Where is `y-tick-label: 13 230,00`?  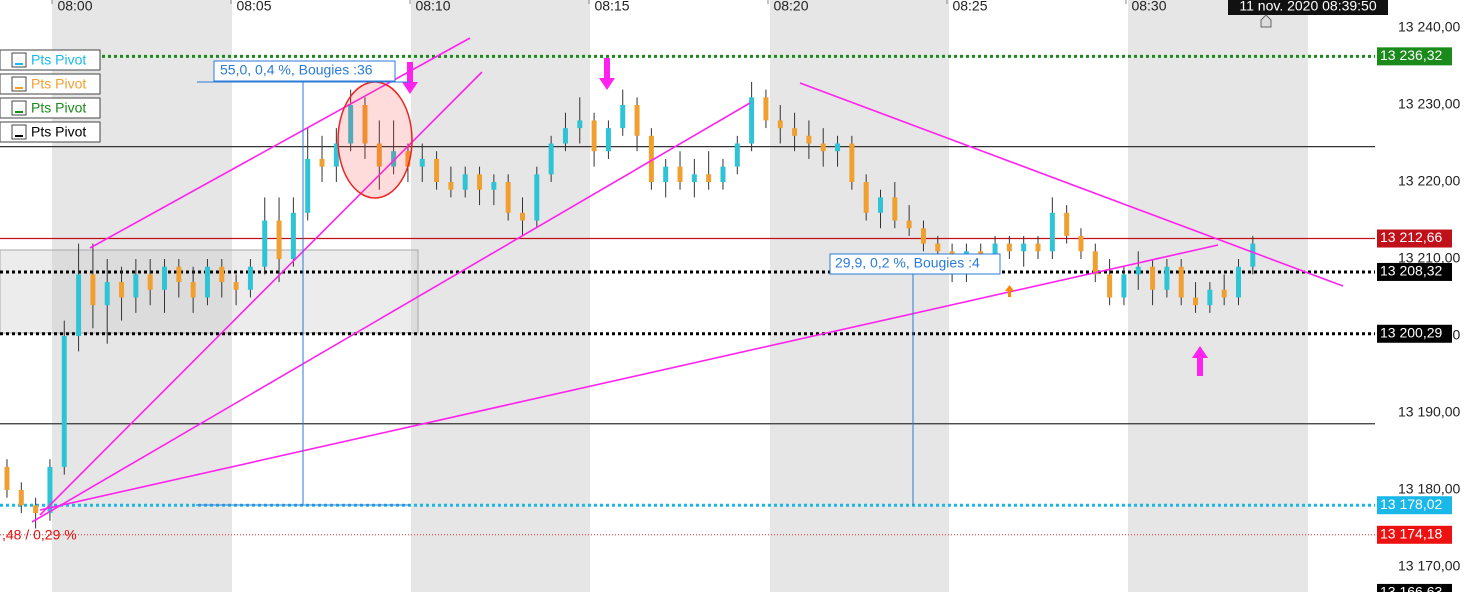
y-tick-label: 13 230,00 is located at coordinates (1429, 104).